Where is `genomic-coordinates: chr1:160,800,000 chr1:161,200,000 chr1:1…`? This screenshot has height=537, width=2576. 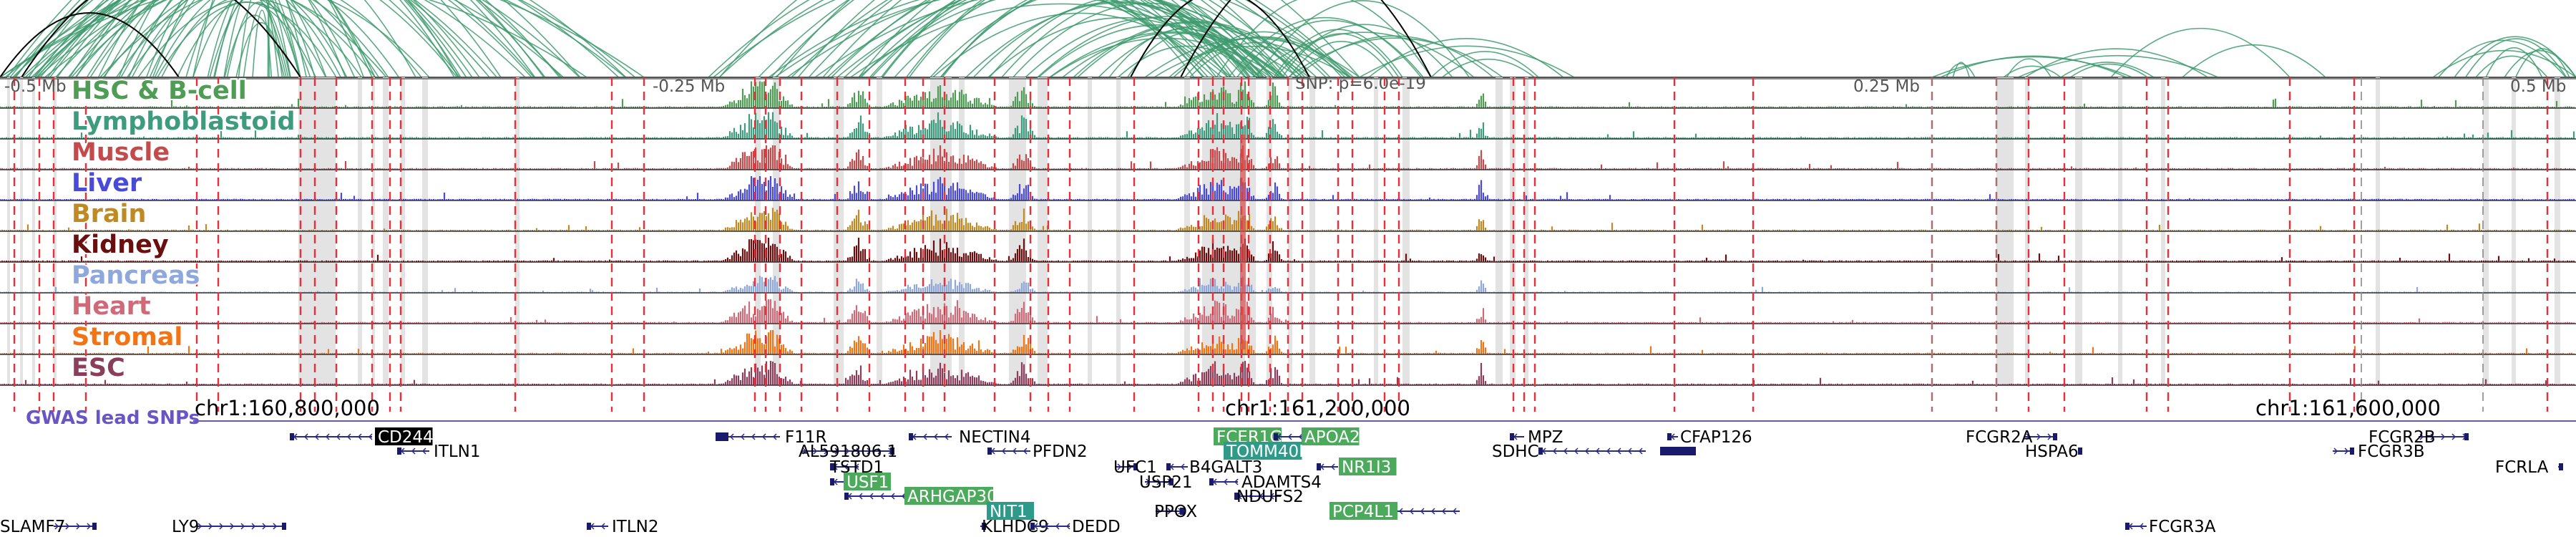 genomic-coordinates: chr1:160,800,000 chr1:161,200,000 chr1:1… is located at coordinates (1318, 408).